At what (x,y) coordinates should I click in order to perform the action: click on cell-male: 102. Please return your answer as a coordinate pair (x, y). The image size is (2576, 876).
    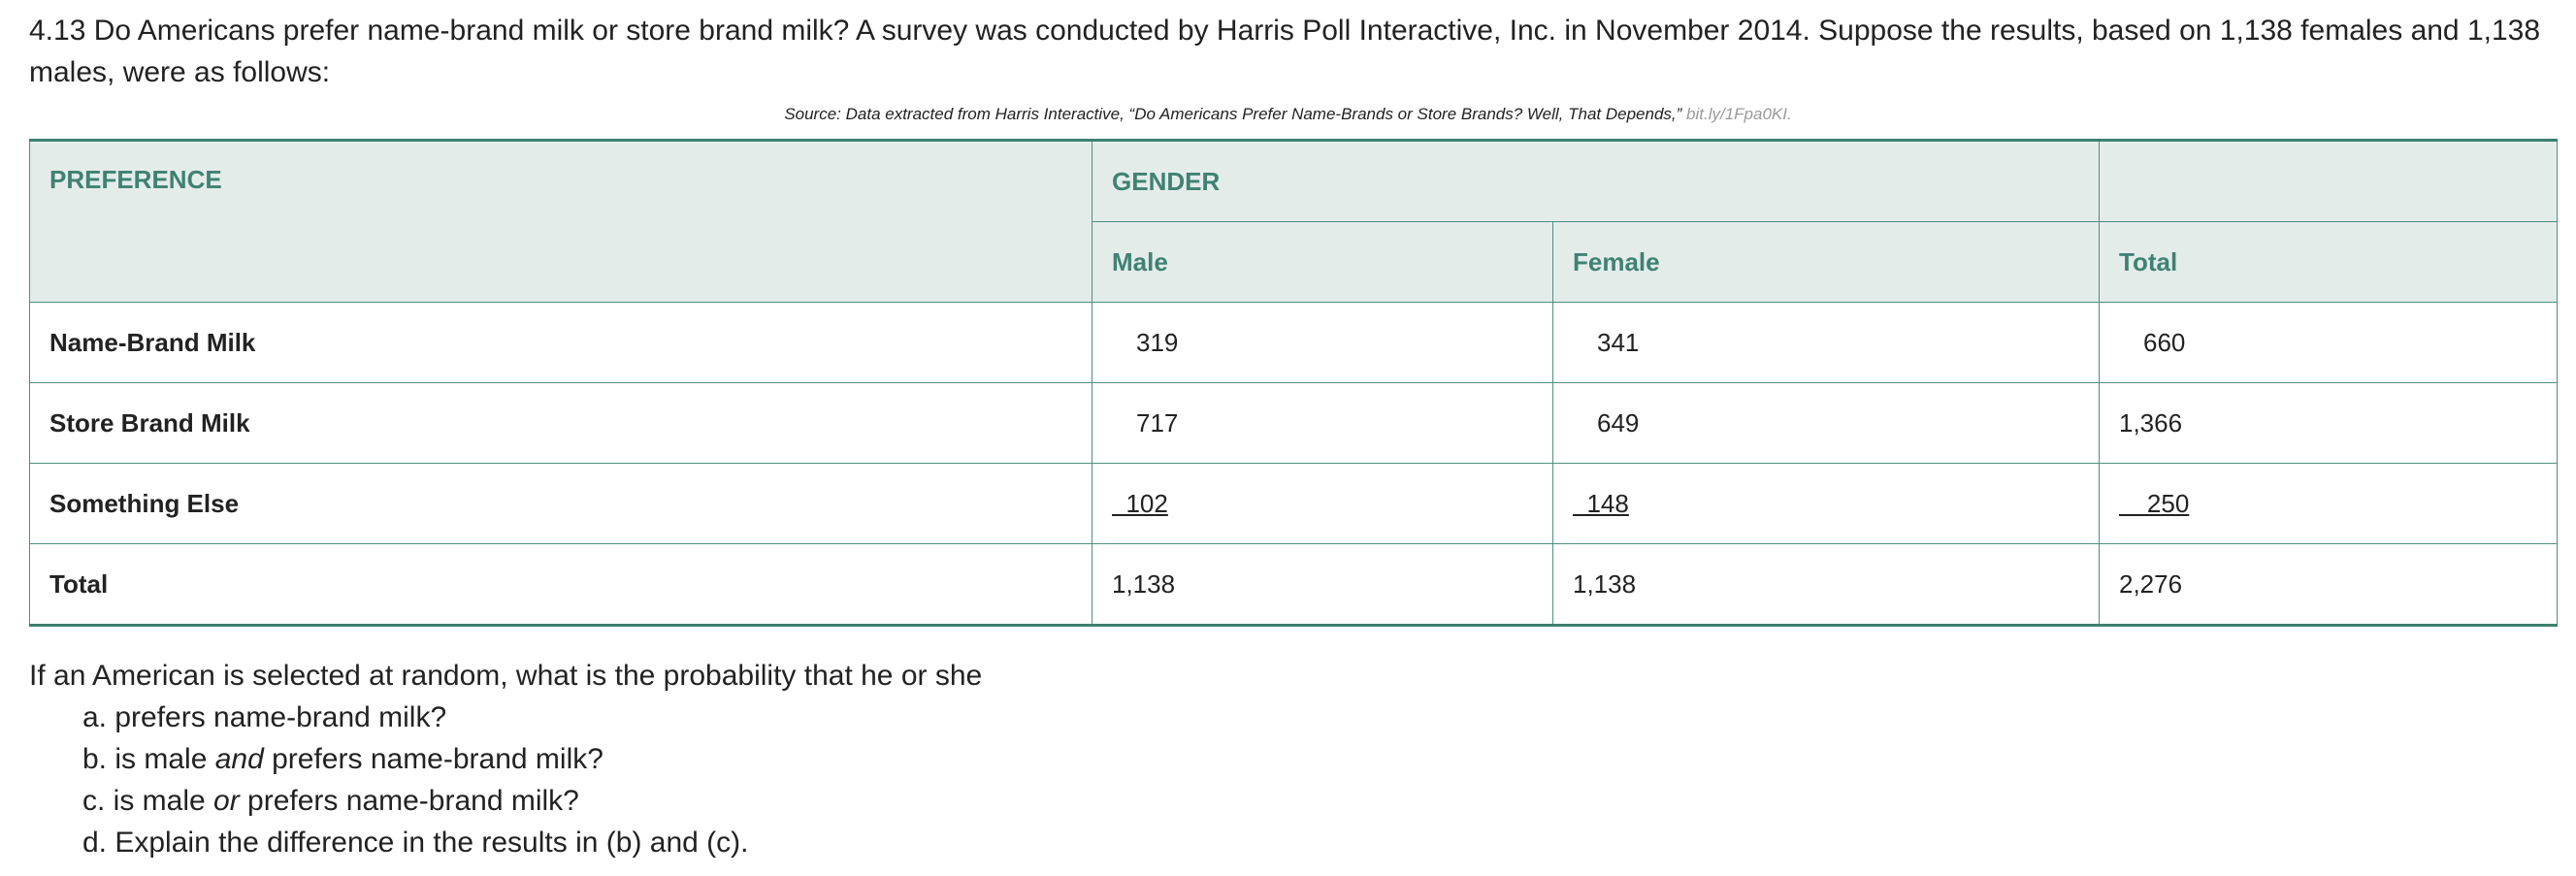
    Looking at the image, I should click on (1140, 503).